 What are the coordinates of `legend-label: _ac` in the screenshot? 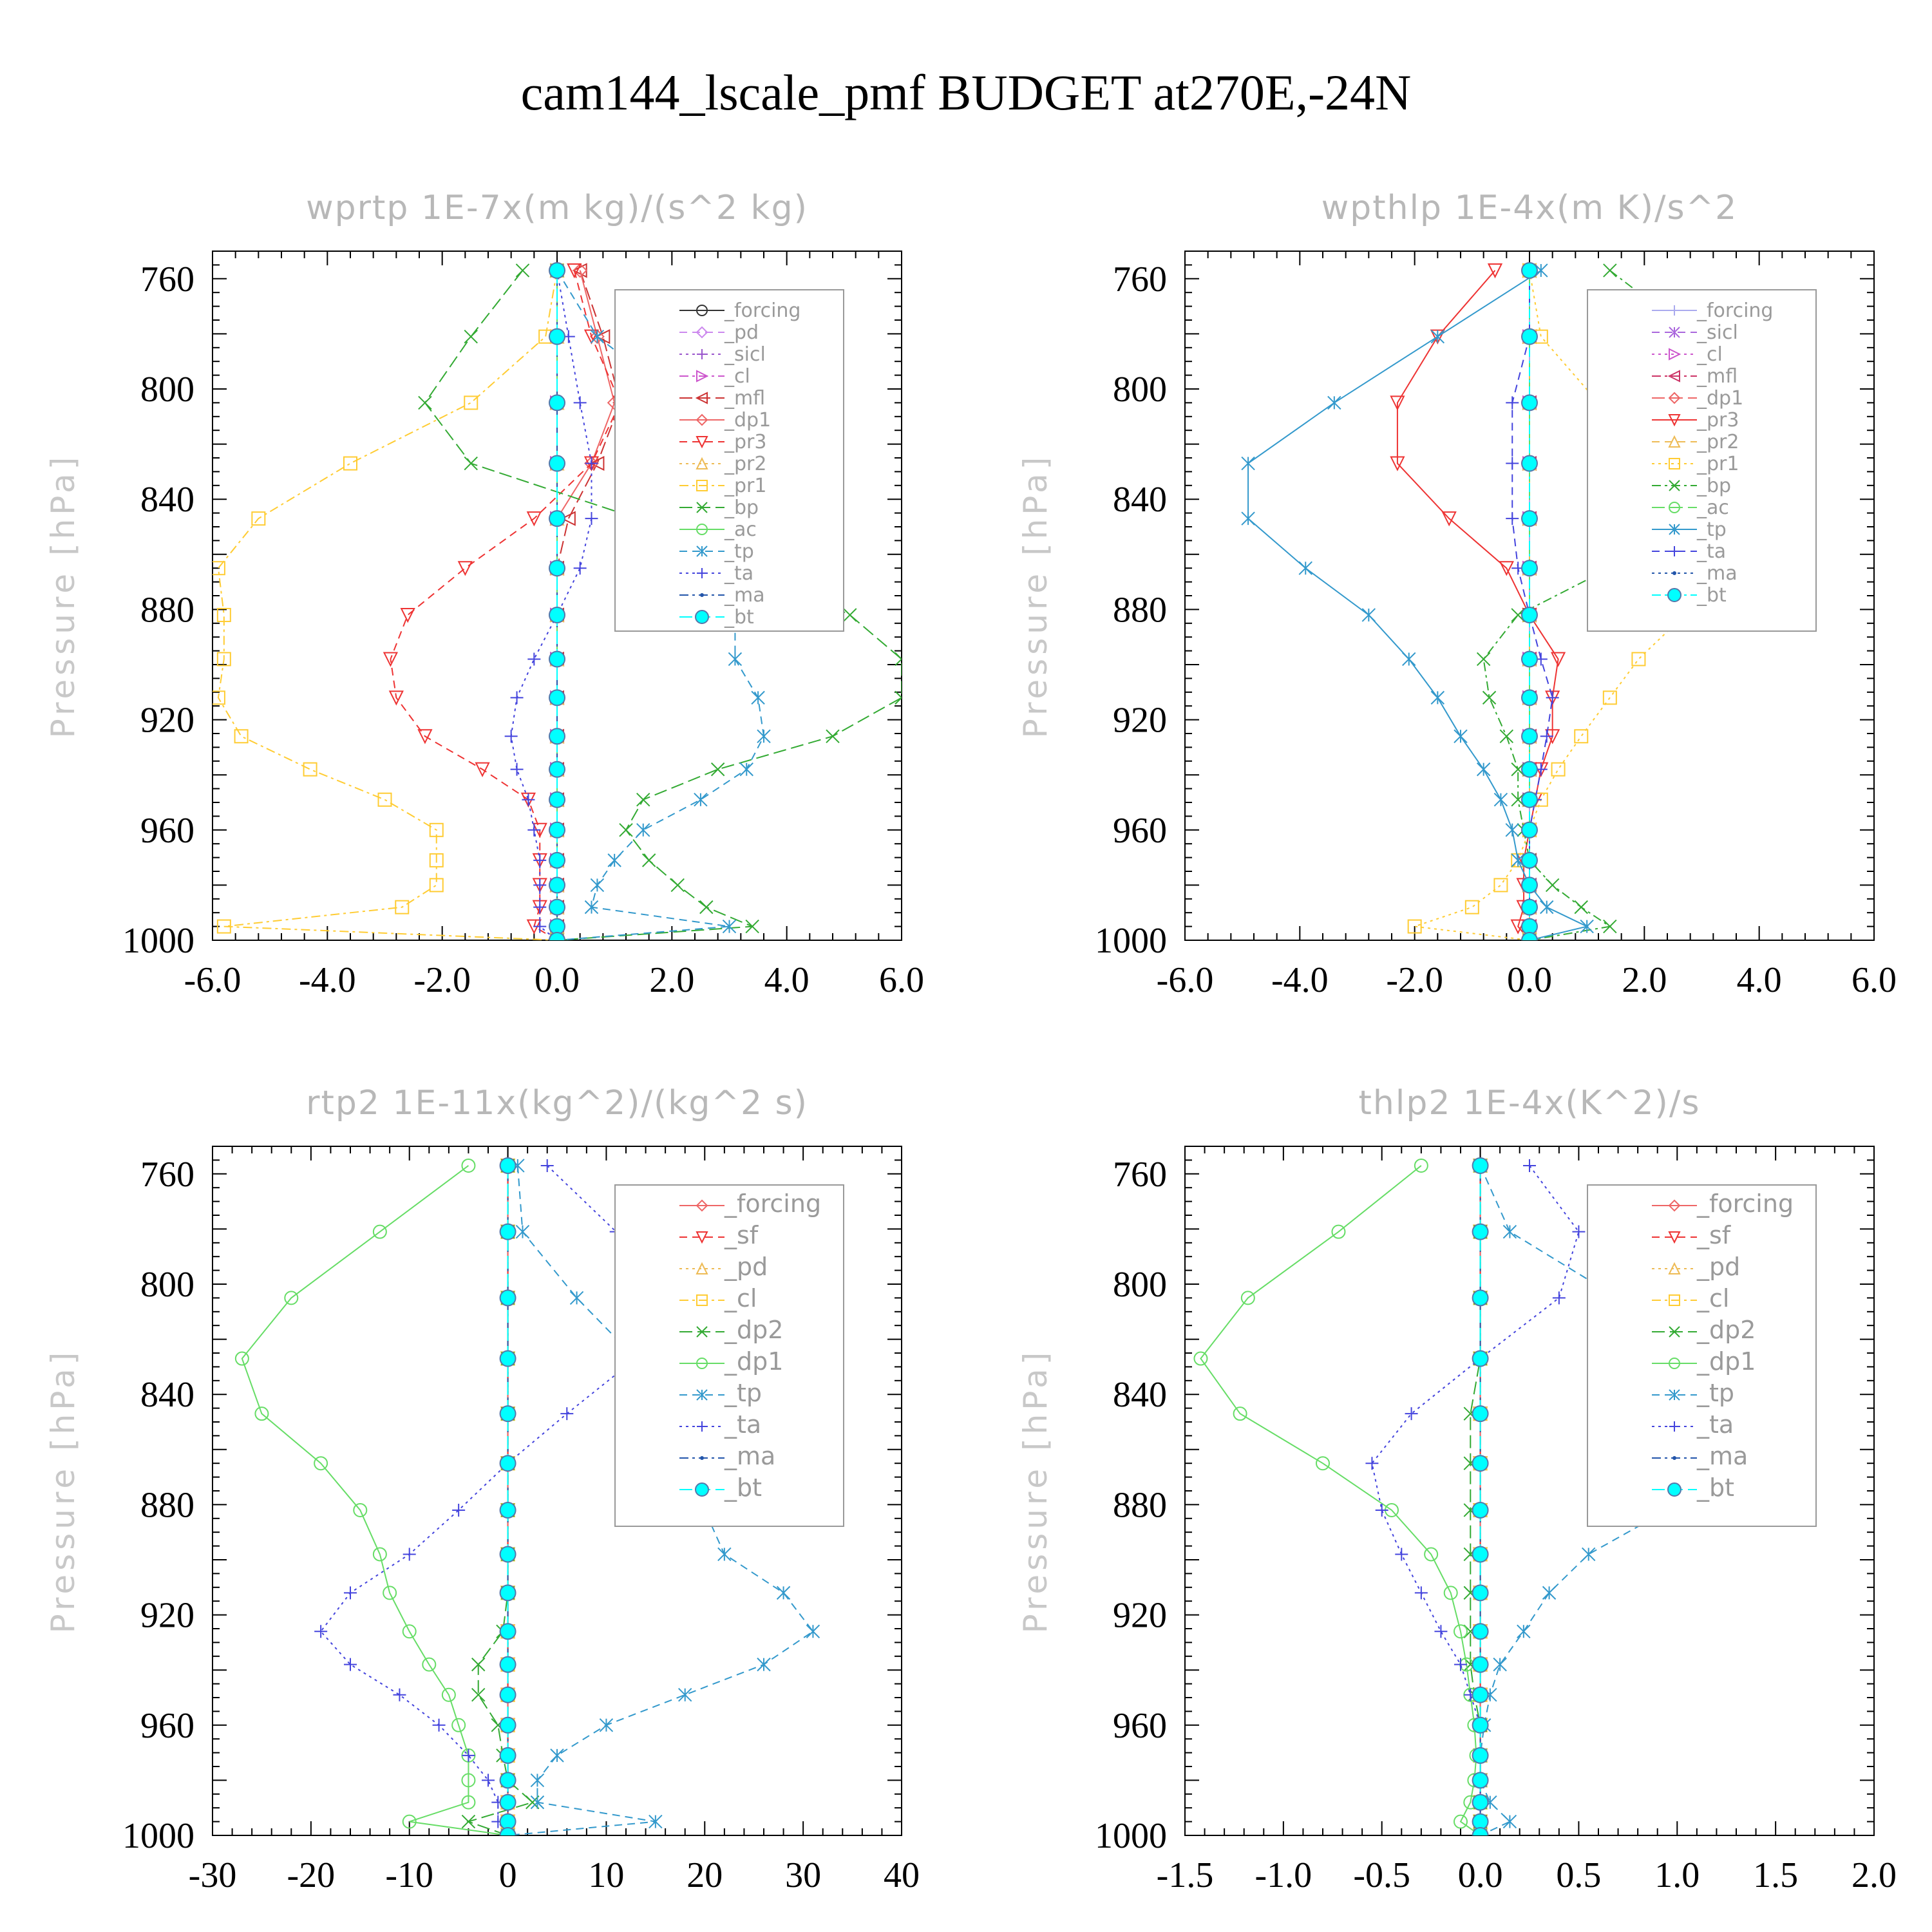 It's located at (1713, 508).